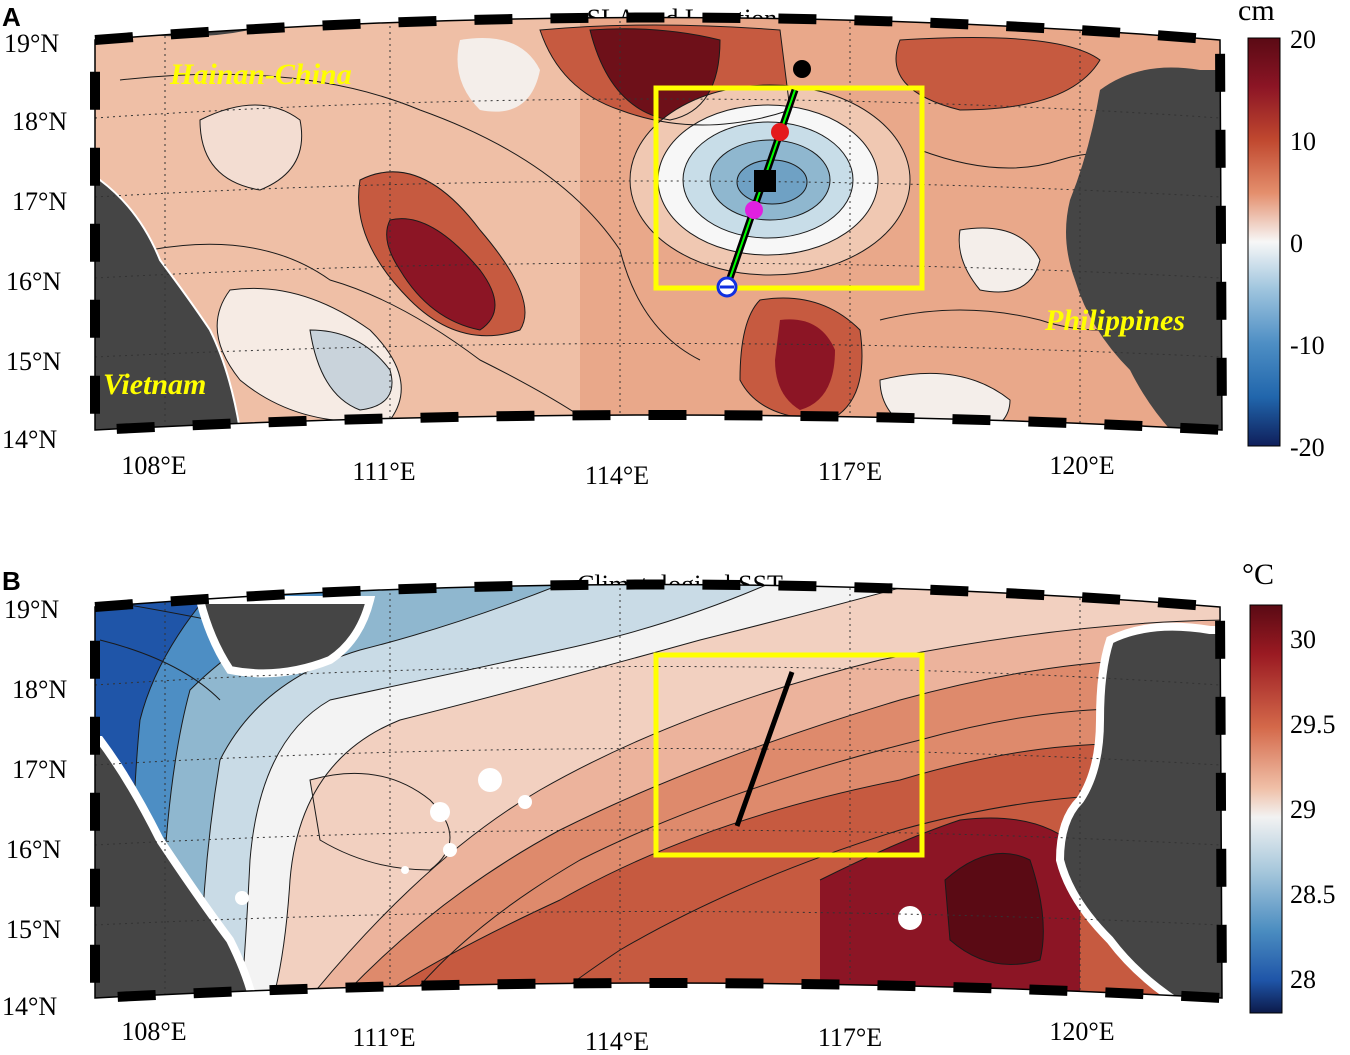 Image resolution: width=1350 pixels, height=1055 pixels. I want to click on sst-colorbar-tick: 29.5, so click(1313, 724).